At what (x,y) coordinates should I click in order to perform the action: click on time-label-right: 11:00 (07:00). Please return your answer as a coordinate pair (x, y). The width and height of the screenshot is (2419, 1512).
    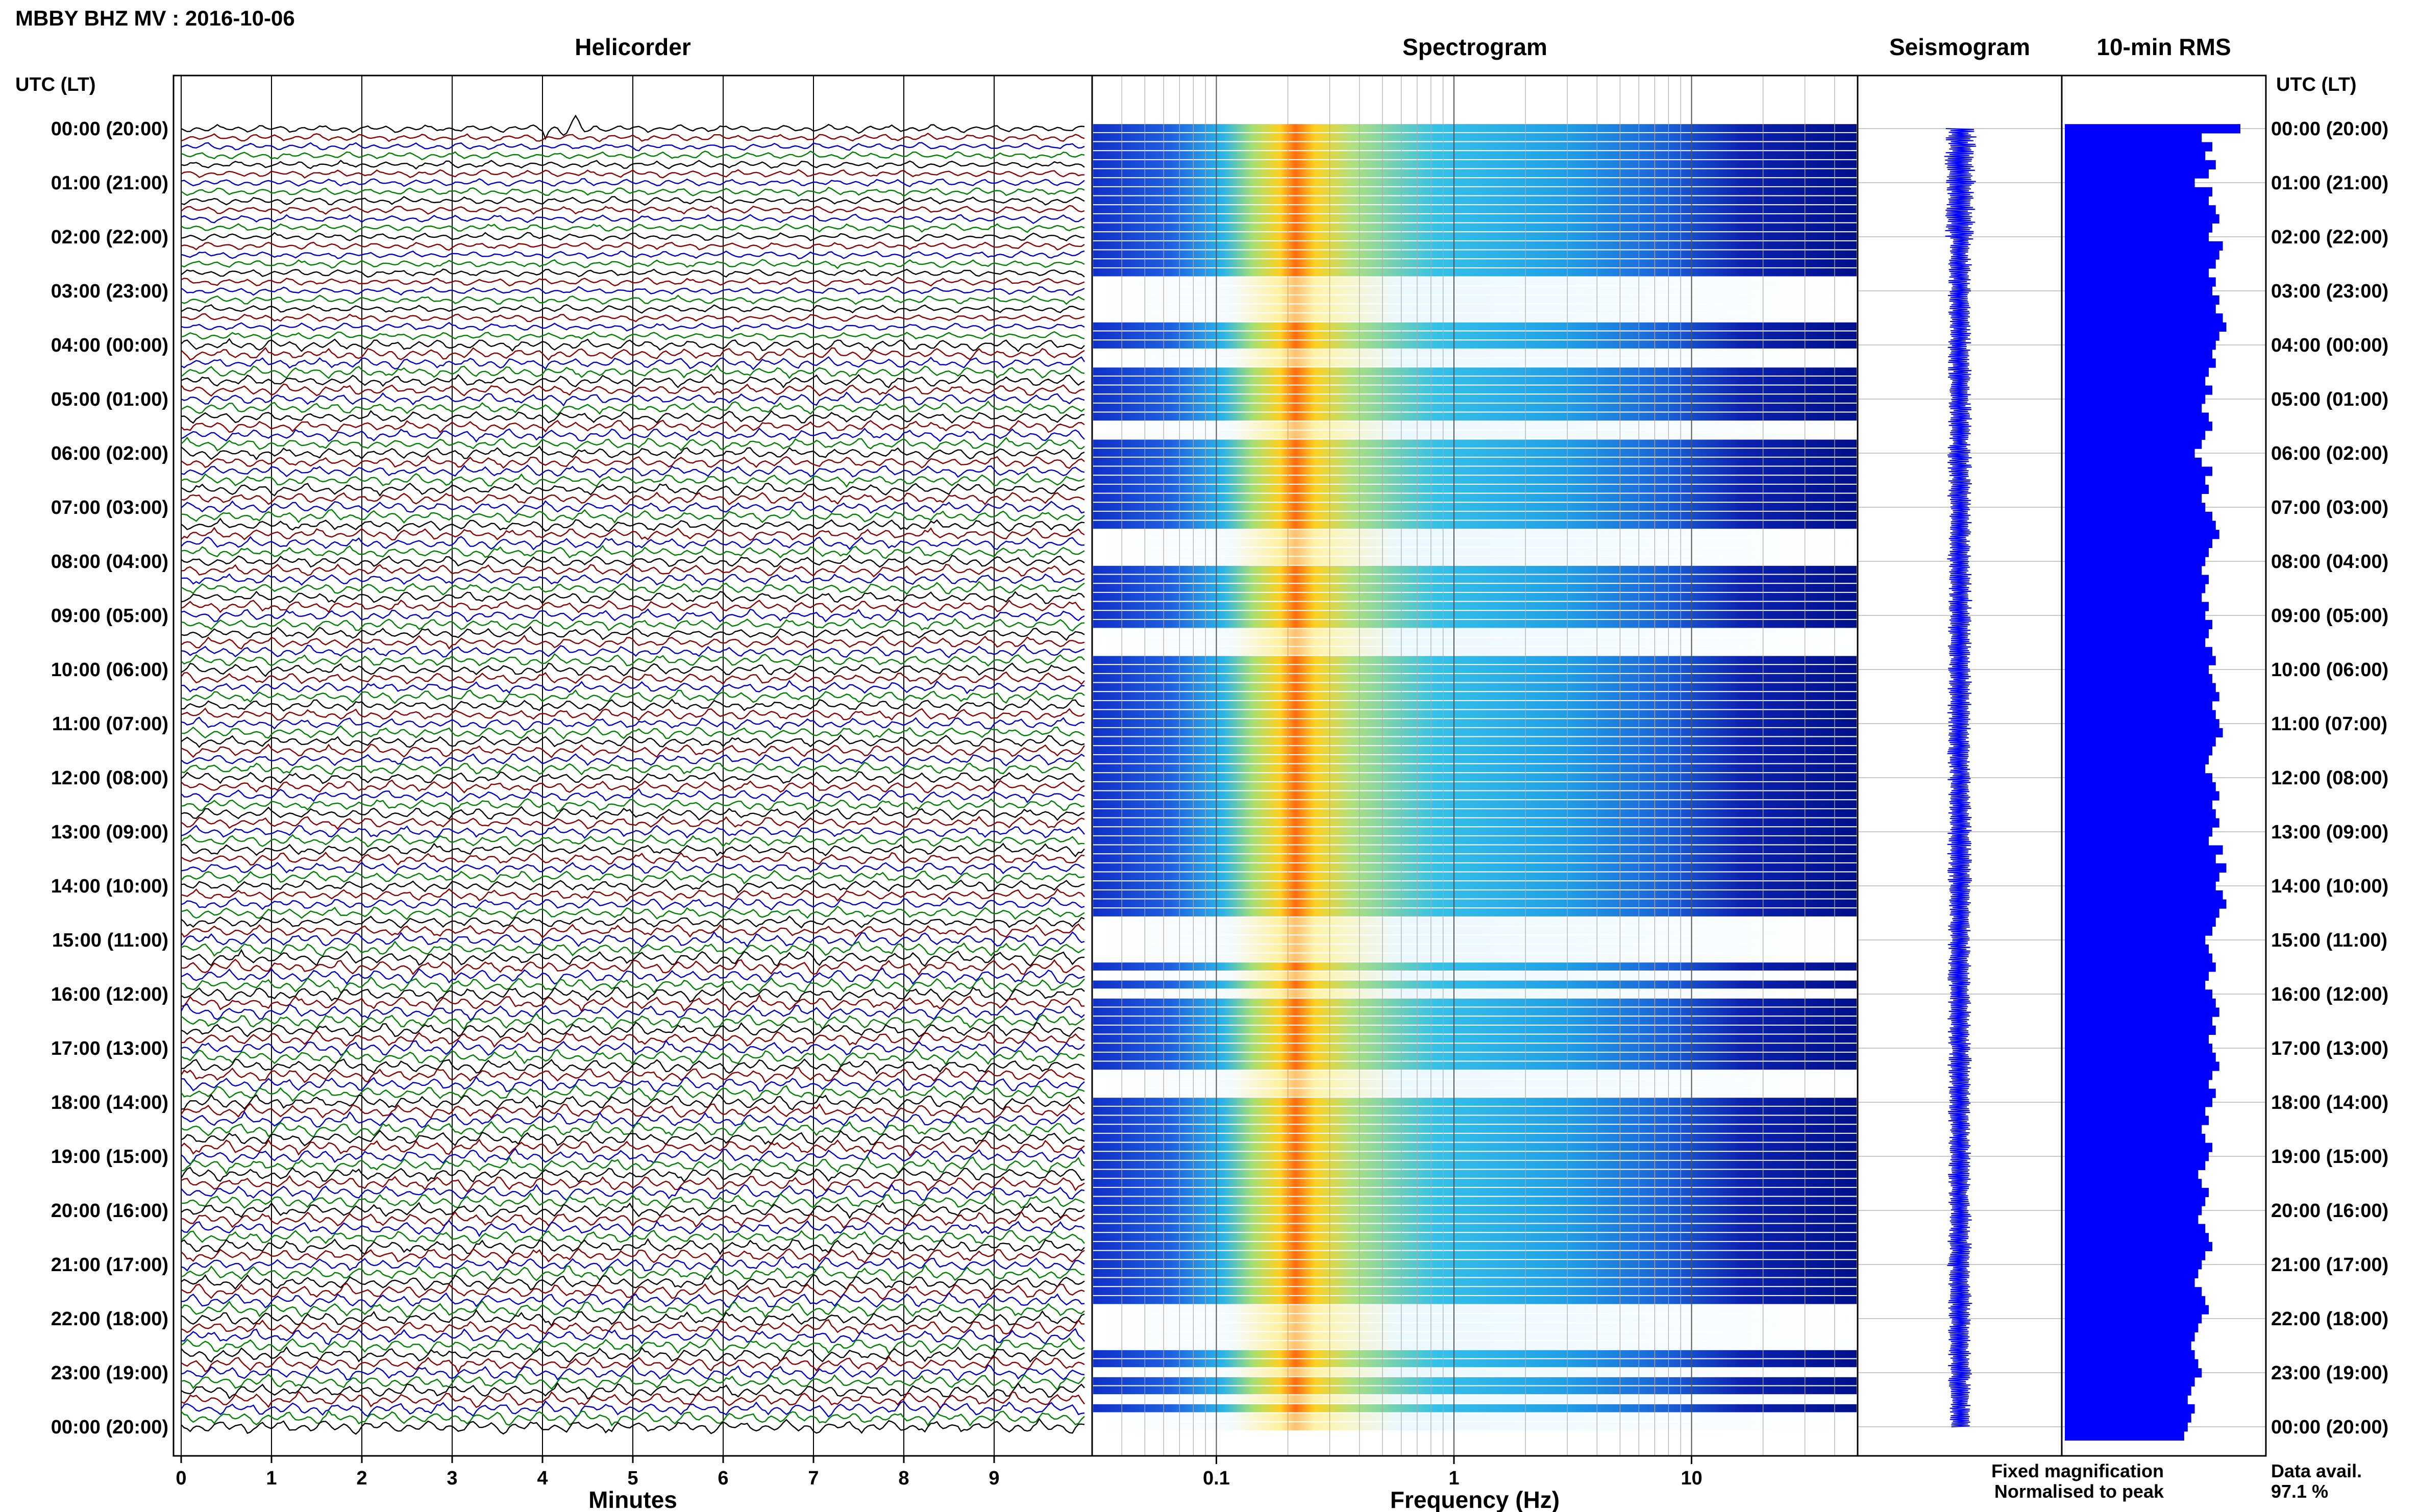
    Looking at the image, I should click on (2329, 724).